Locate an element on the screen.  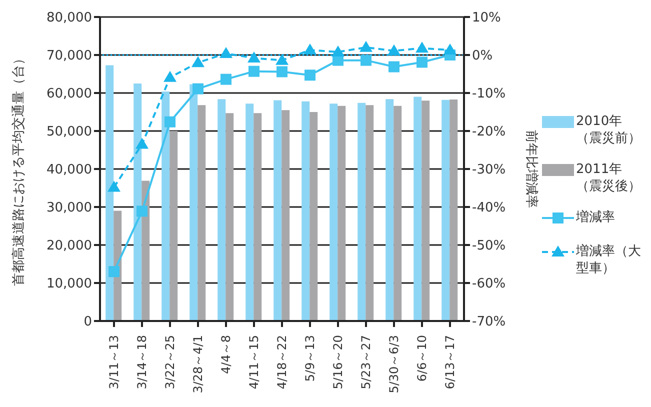
y2-tick-label: -40% is located at coordinates (489, 208).